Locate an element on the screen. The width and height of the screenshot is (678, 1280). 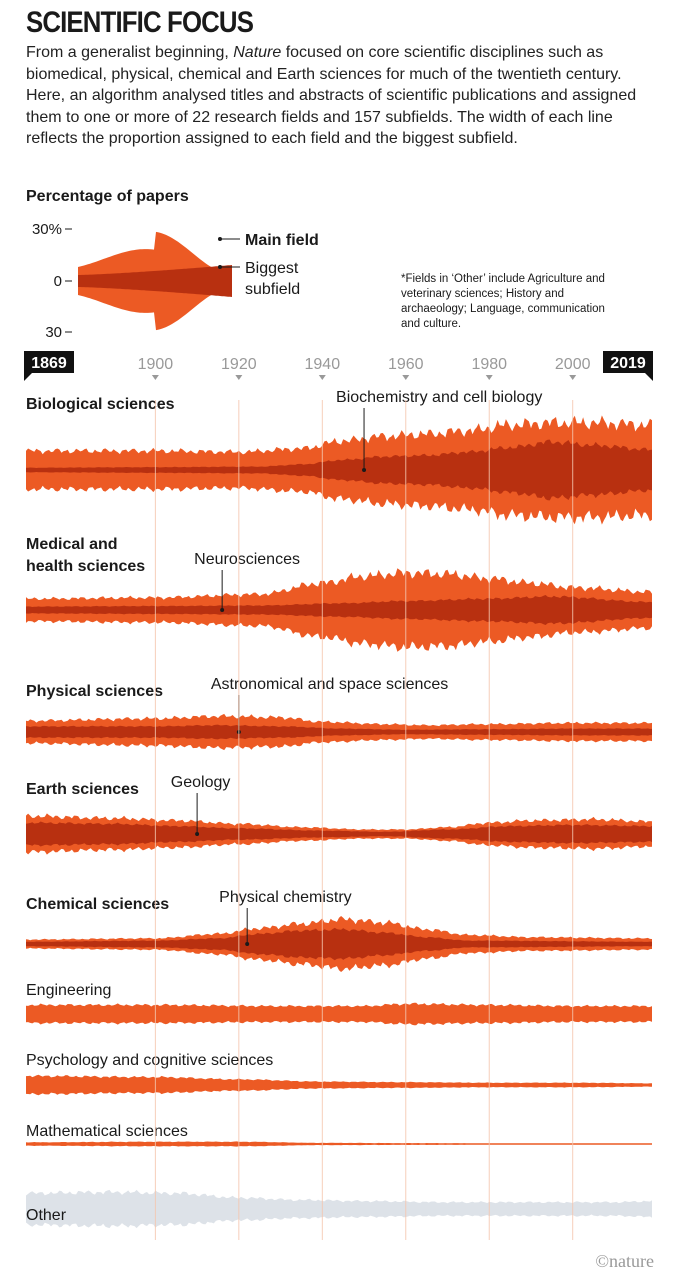
legend-sub-dot is located at coordinates (220, 267).